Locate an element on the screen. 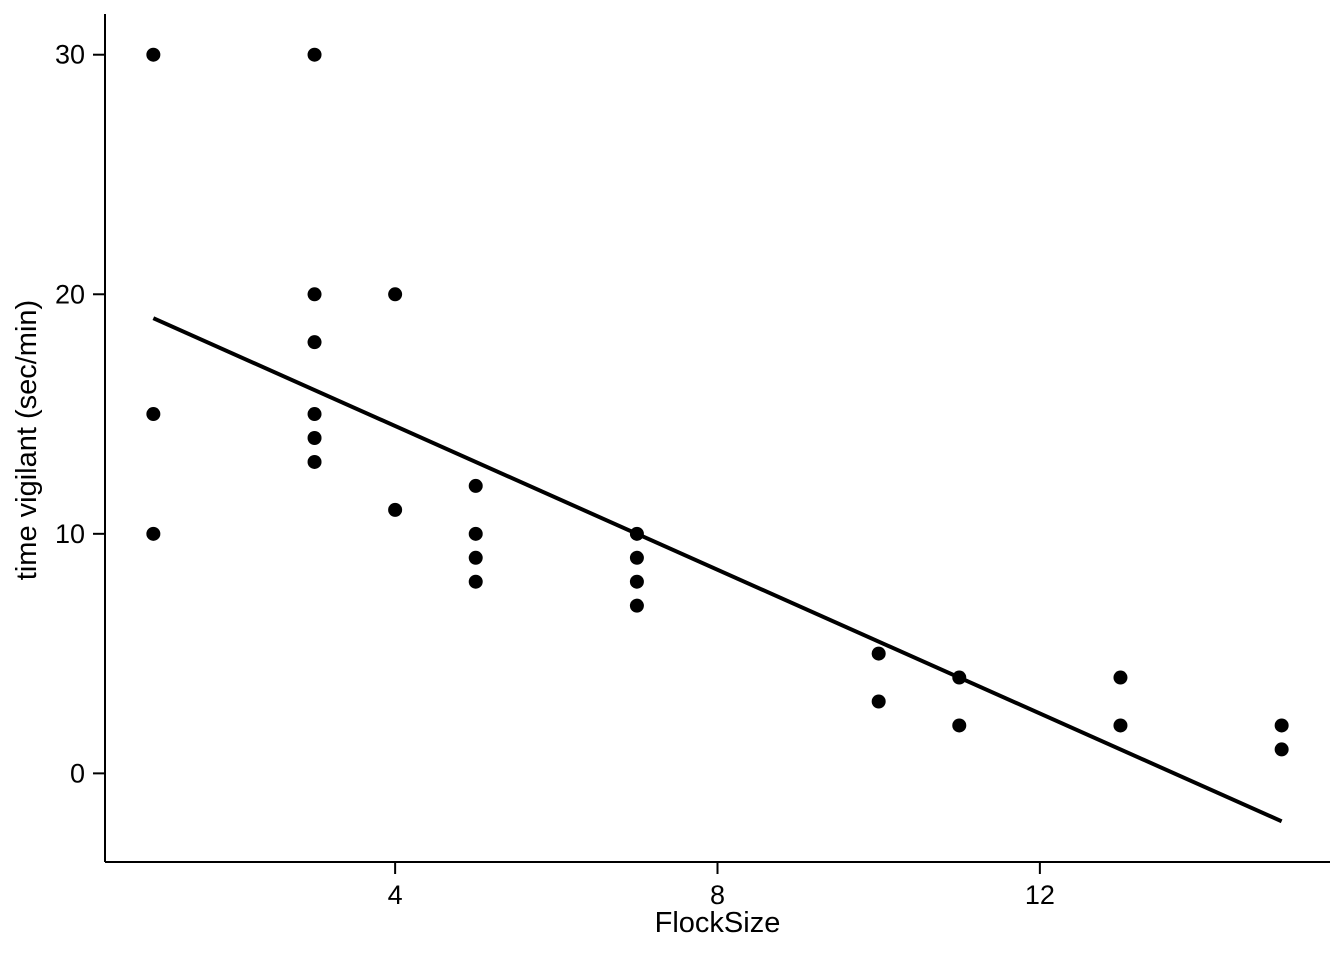 Image resolution: width=1344 pixels, height=965 pixels. y-tick-label: 30 is located at coordinates (70, 55).